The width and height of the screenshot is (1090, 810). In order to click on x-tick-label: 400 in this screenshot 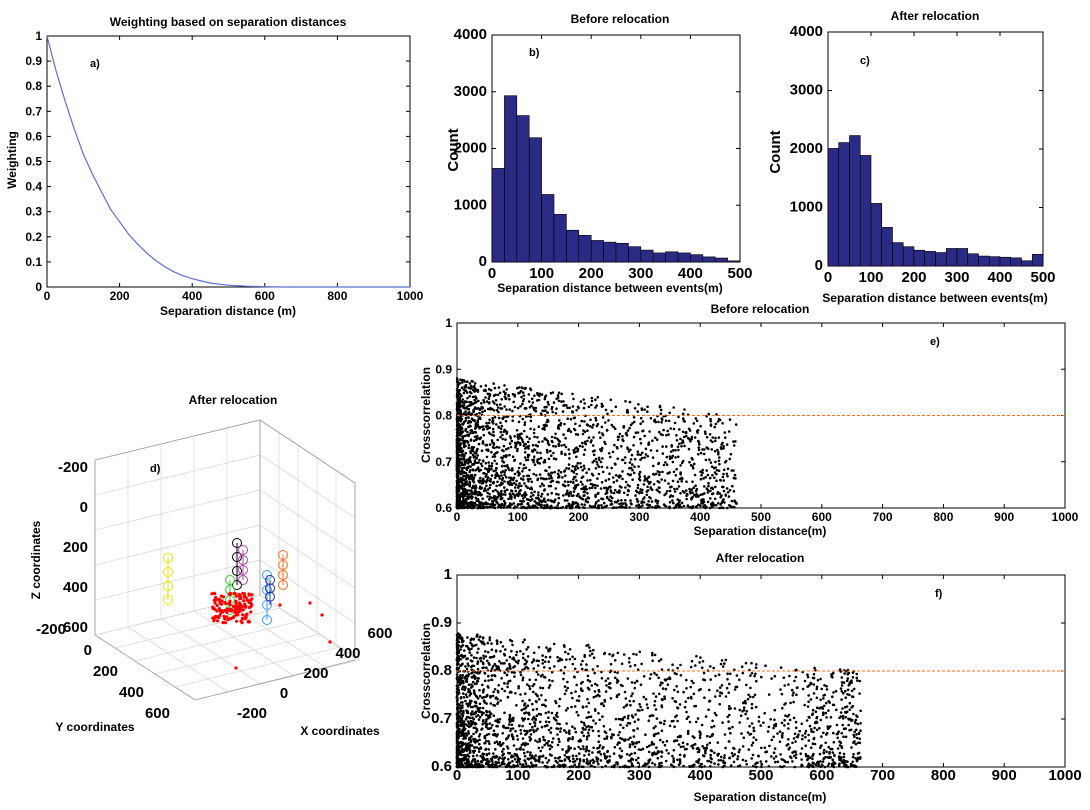, I will do `click(700, 517)`.